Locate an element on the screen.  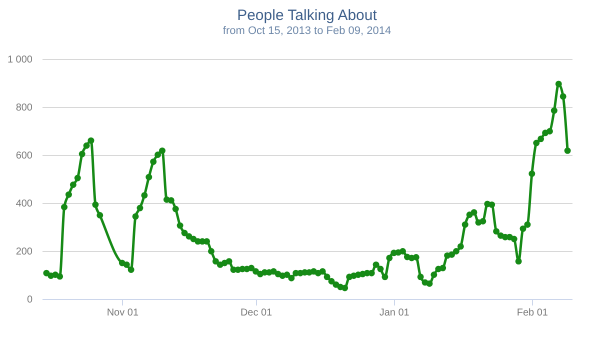
chart-subtitle: from Oct 15, 2013 to Feb 09, 2014 is located at coordinates (307, 31).